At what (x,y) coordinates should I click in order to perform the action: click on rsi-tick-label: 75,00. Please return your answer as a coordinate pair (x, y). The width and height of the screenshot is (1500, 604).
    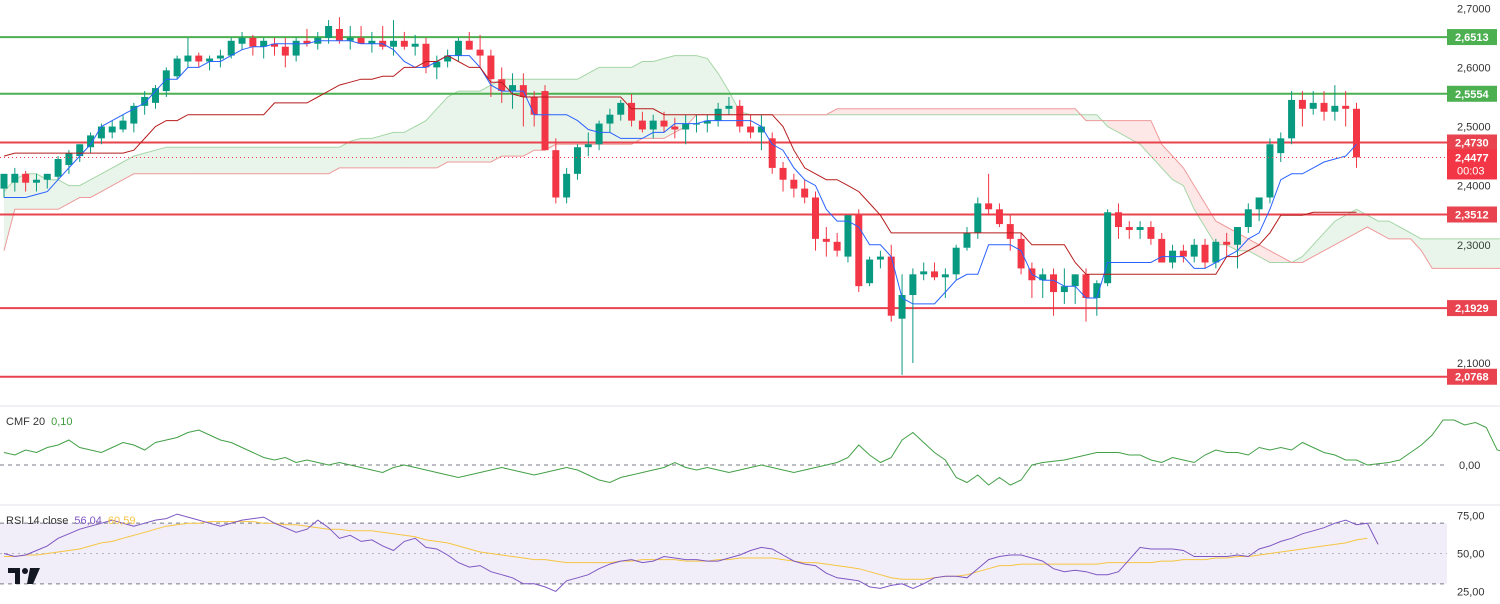
    Looking at the image, I should click on (1471, 517).